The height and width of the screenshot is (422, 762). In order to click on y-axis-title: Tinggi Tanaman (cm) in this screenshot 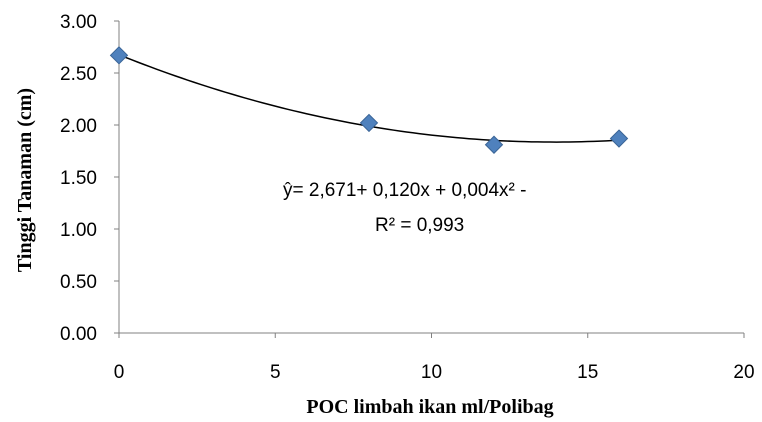, I will do `click(25, 180)`.